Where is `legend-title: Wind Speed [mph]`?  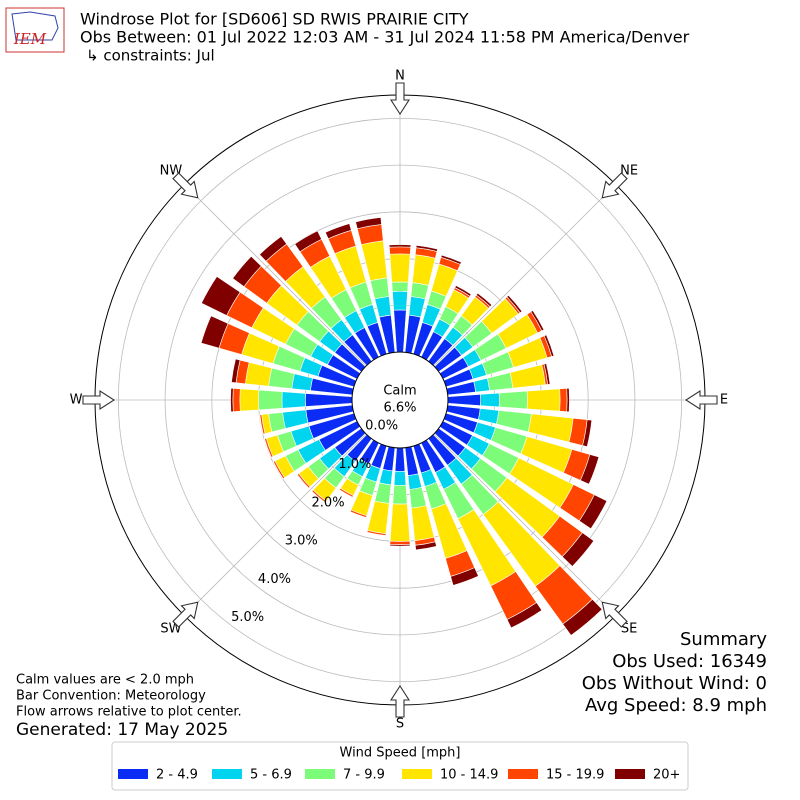
legend-title: Wind Speed [mph] is located at coordinates (400, 753).